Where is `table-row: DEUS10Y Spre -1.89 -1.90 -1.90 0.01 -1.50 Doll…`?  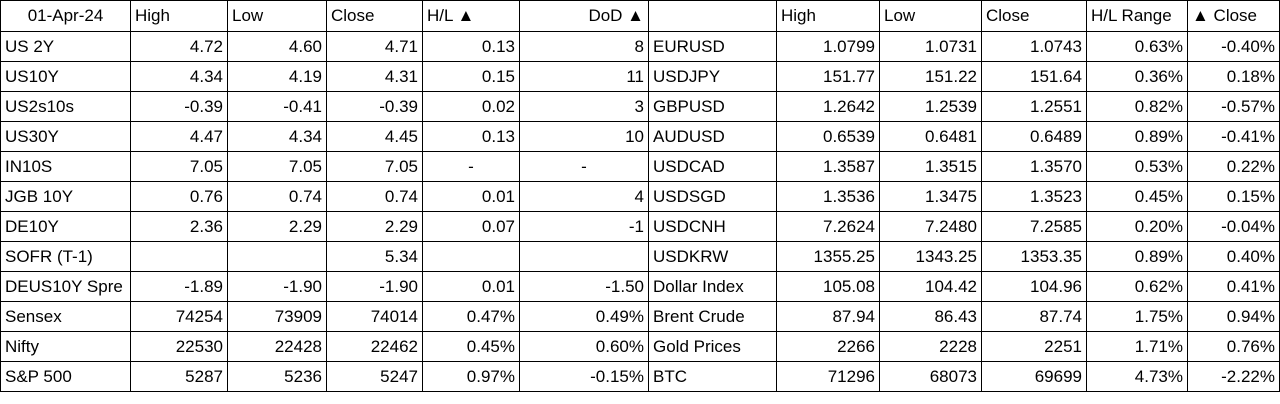 table-row: DEUS10Y Spre -1.89 -1.90 -1.90 0.01 -1.50 Doll… is located at coordinates (640, 286).